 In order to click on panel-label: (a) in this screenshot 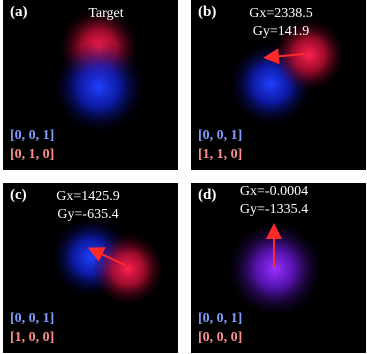, I will do `click(19, 12)`.